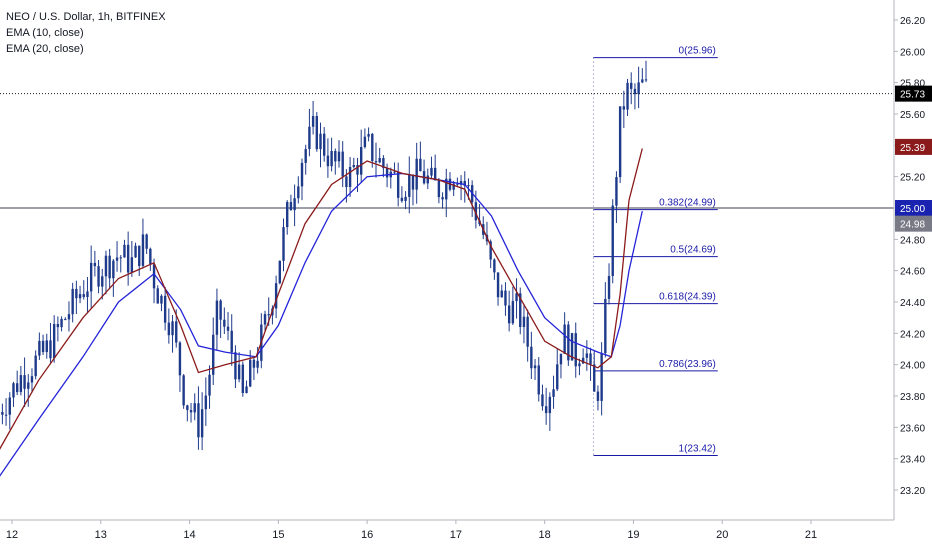 The height and width of the screenshot is (555, 932). I want to click on y-tick-label: 25.20, so click(912, 178).